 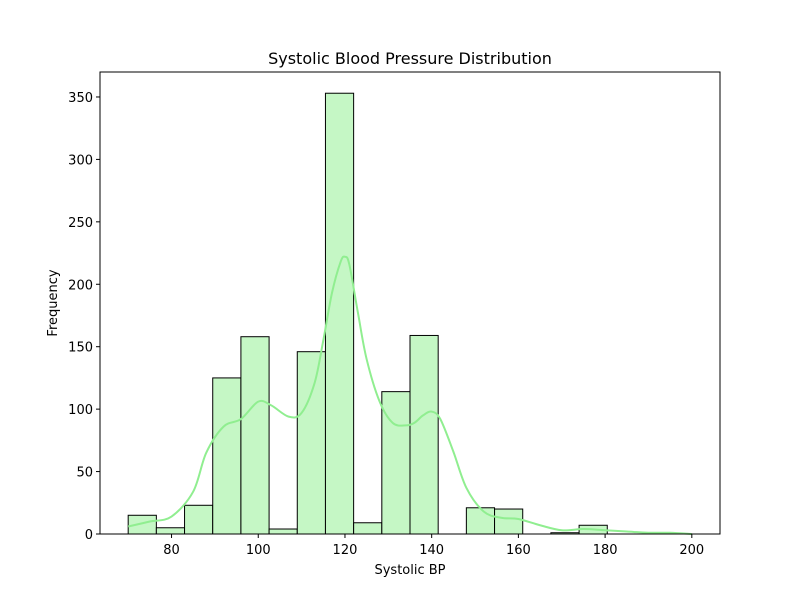 I want to click on x-tick-label: 180, so click(x=605, y=550).